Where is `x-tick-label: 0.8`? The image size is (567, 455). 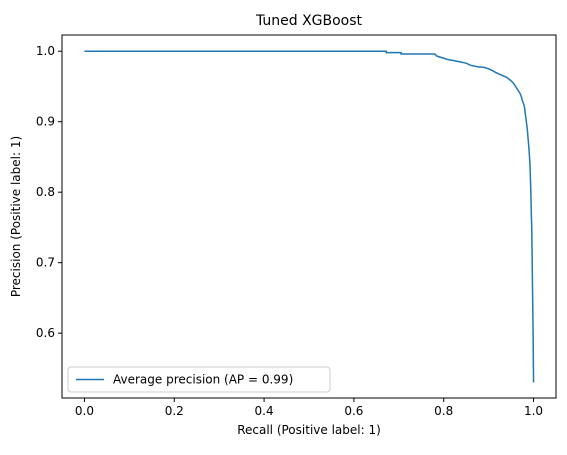
x-tick-label: 0.8 is located at coordinates (443, 411).